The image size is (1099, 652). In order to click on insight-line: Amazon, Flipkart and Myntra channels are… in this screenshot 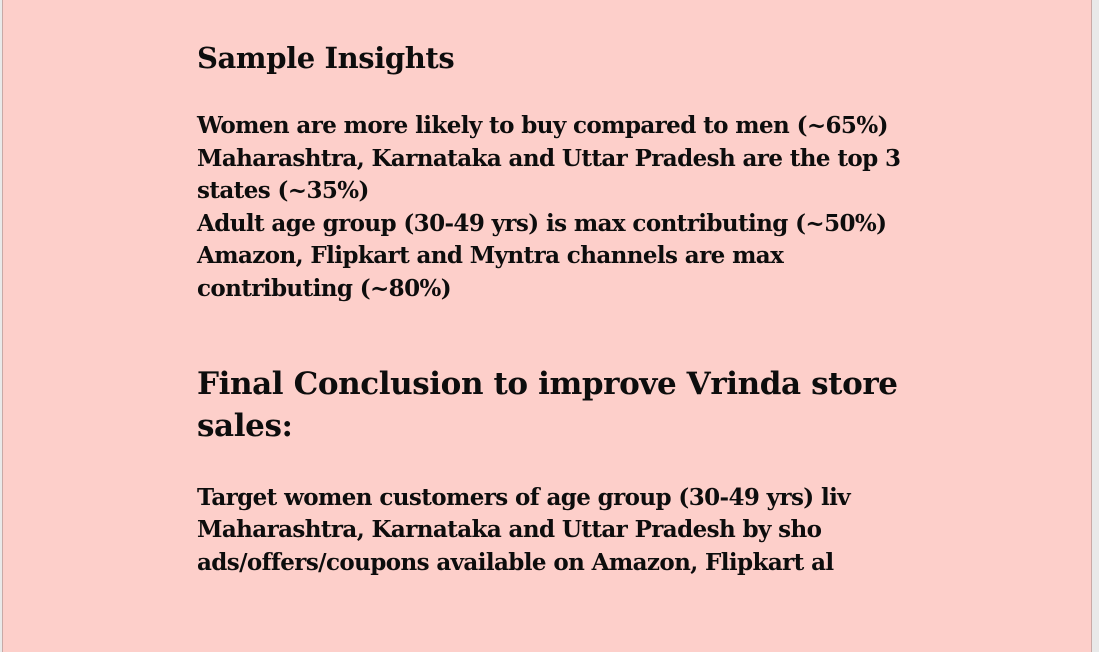, I will do `click(490, 256)`.